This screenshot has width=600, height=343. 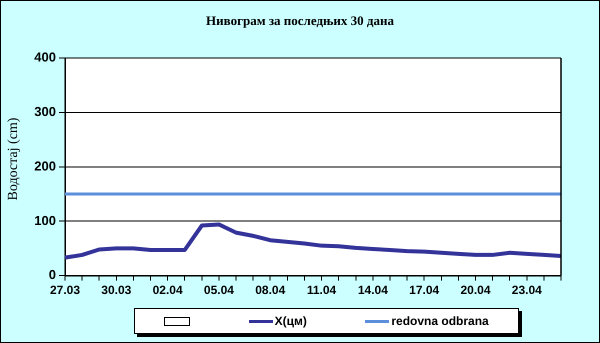 What do you see at coordinates (475, 290) in the screenshot?
I see `x-tick-label: 20.04` at bounding box center [475, 290].